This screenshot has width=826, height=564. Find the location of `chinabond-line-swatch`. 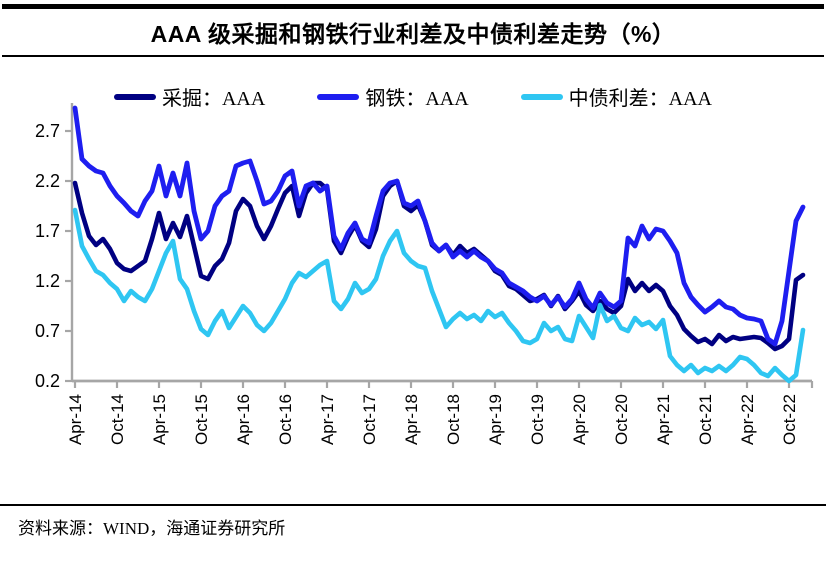

chinabond-line-swatch is located at coordinates (541, 96).